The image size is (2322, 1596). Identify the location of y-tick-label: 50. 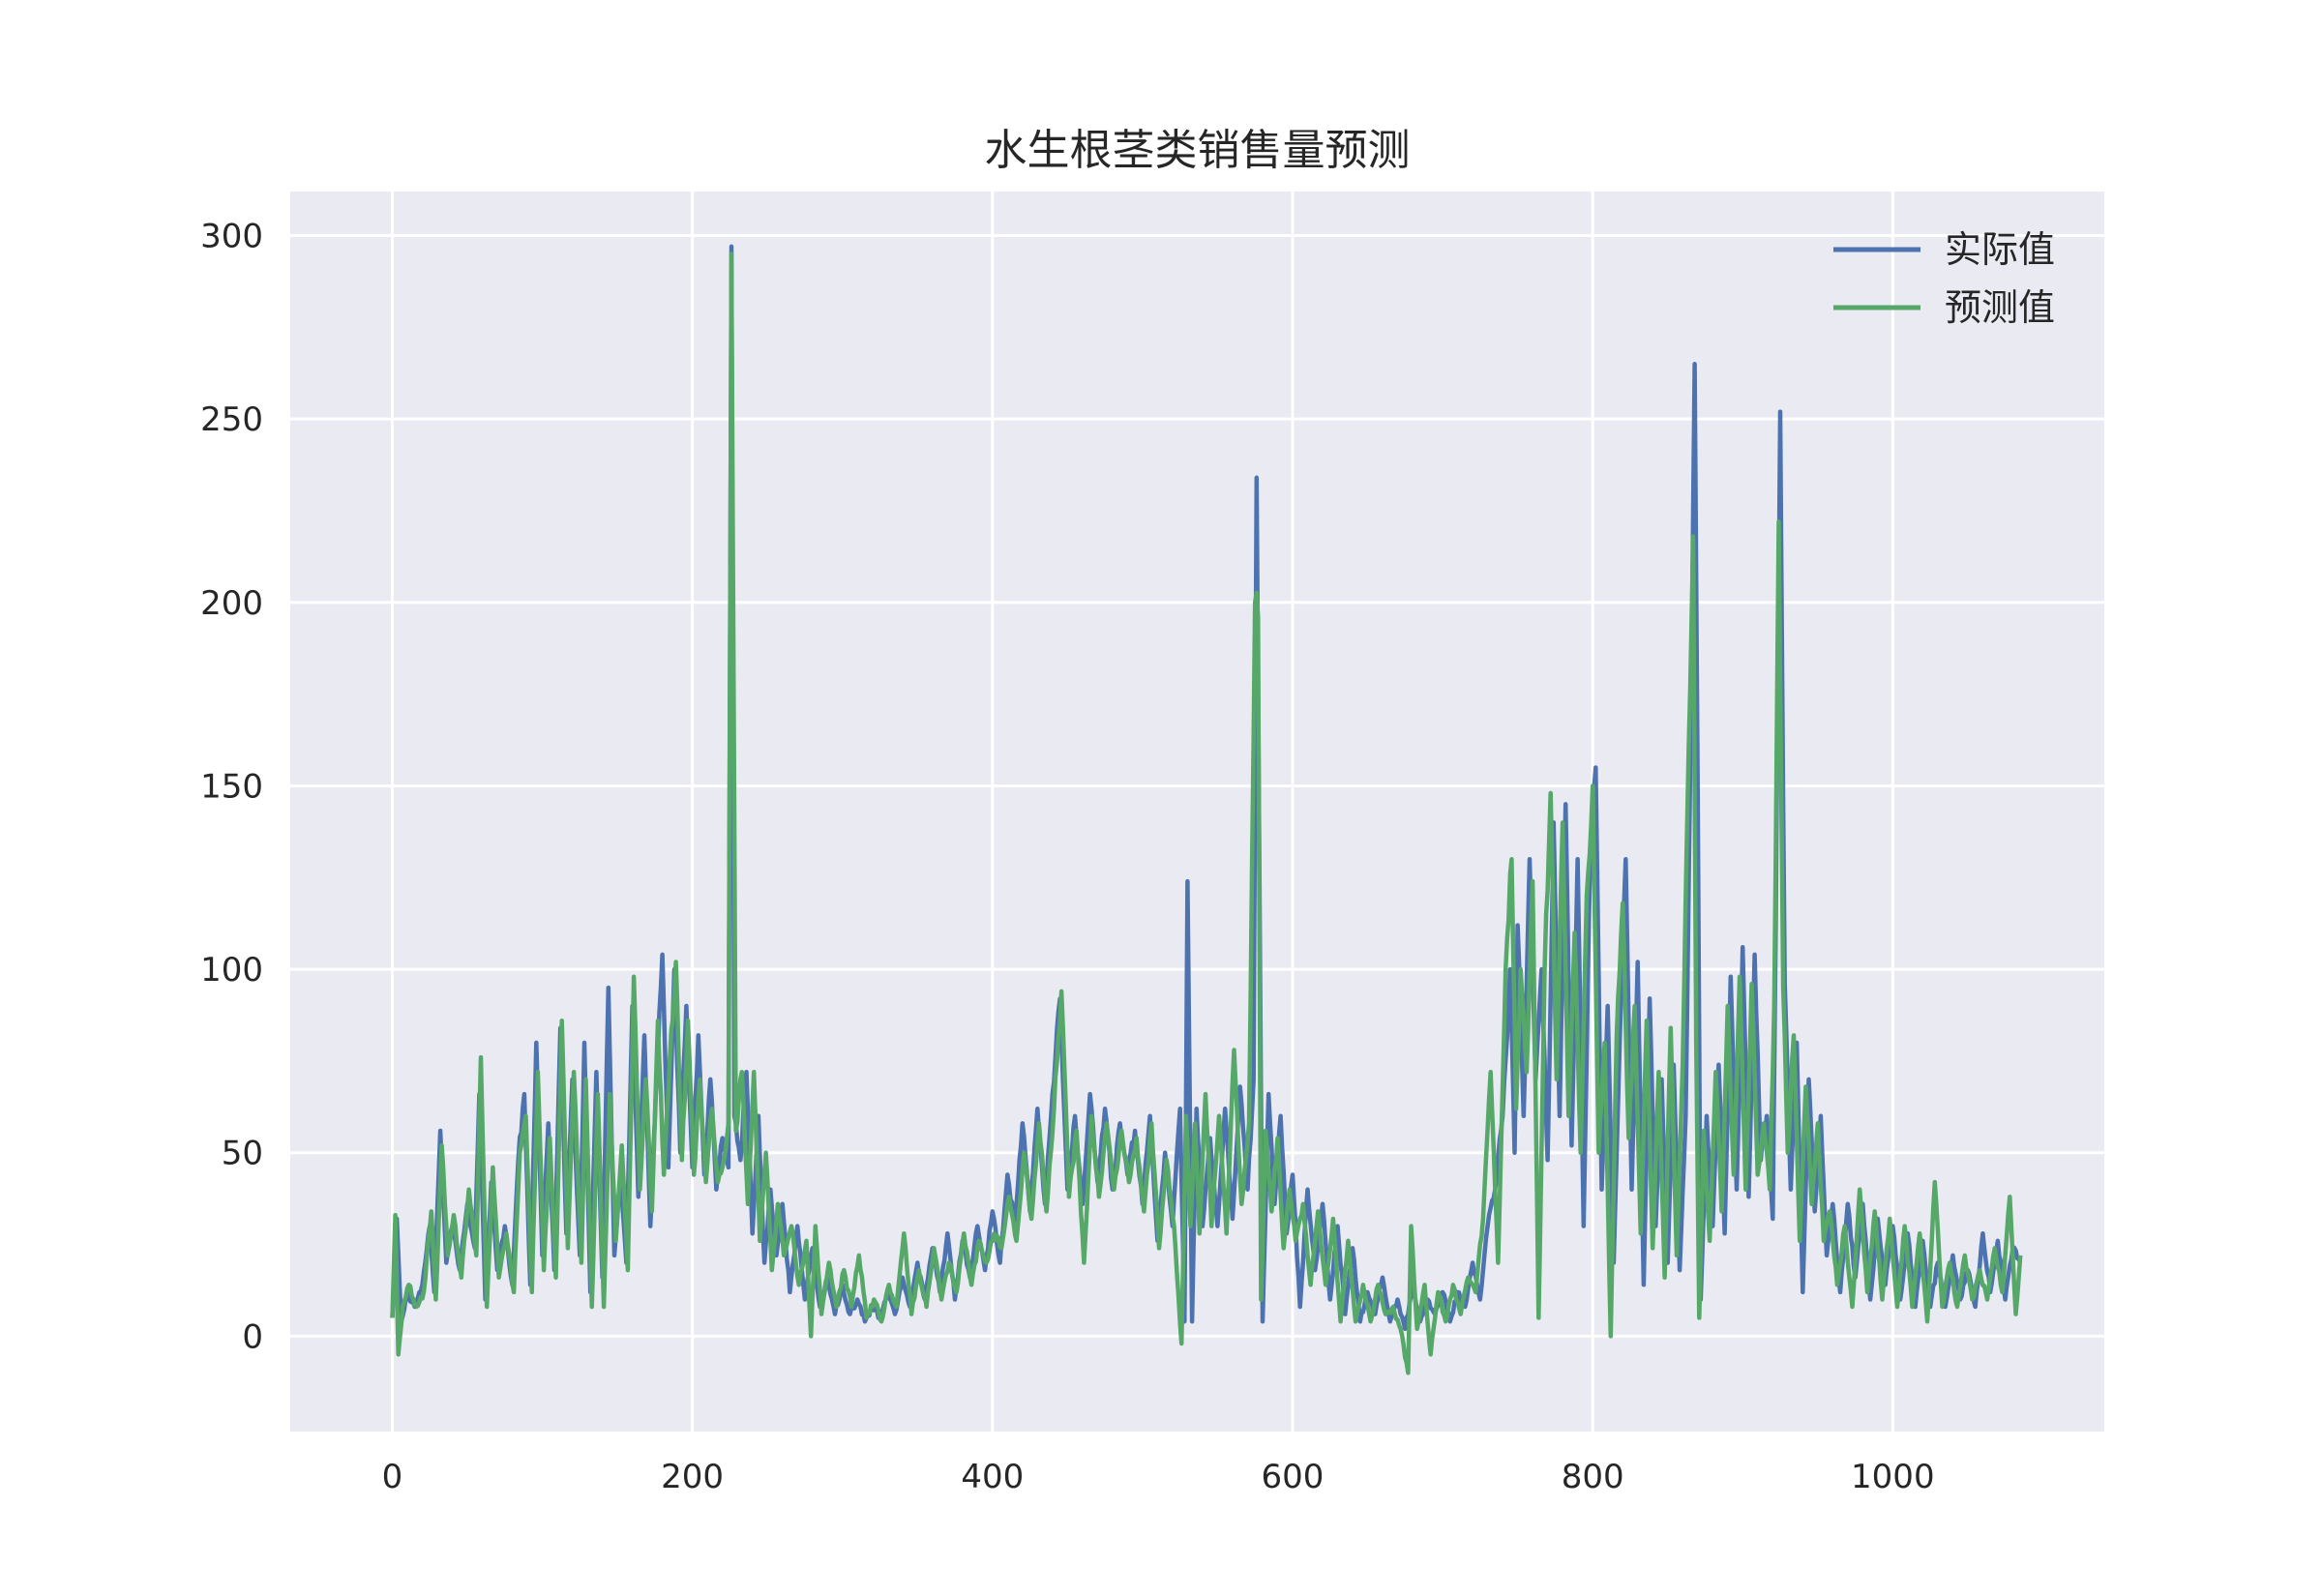
(242, 1154).